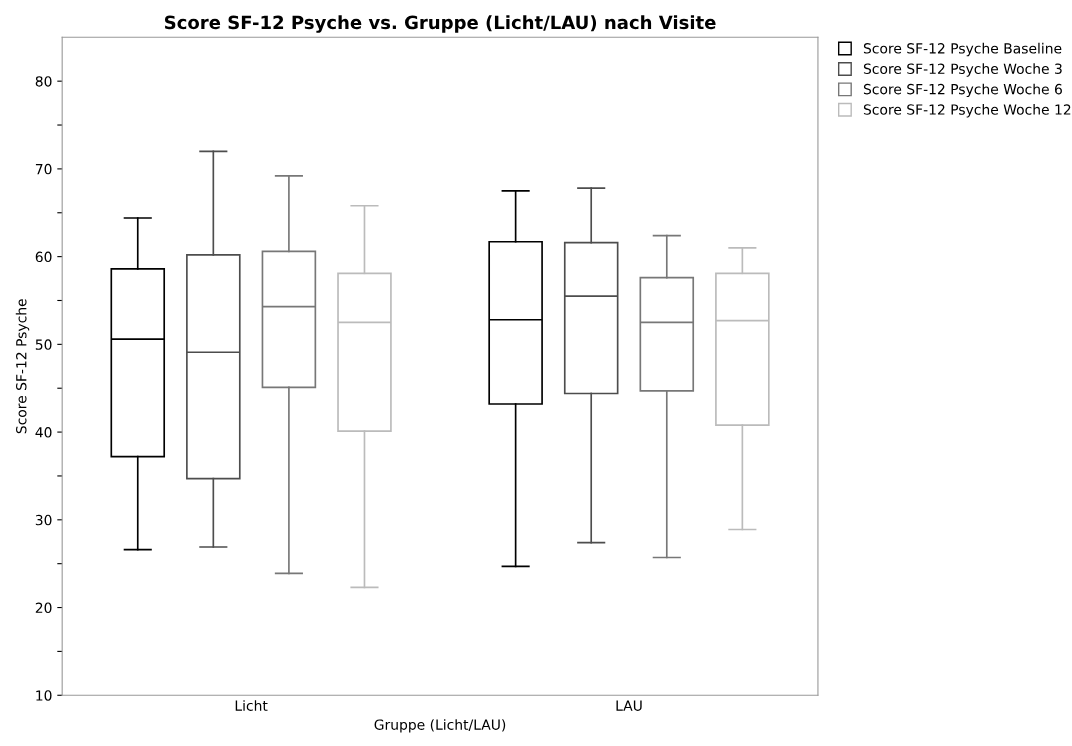 The width and height of the screenshot is (1072, 746). Describe the element at coordinates (629, 705) in the screenshot. I see `x-tick-label: LAU` at that location.